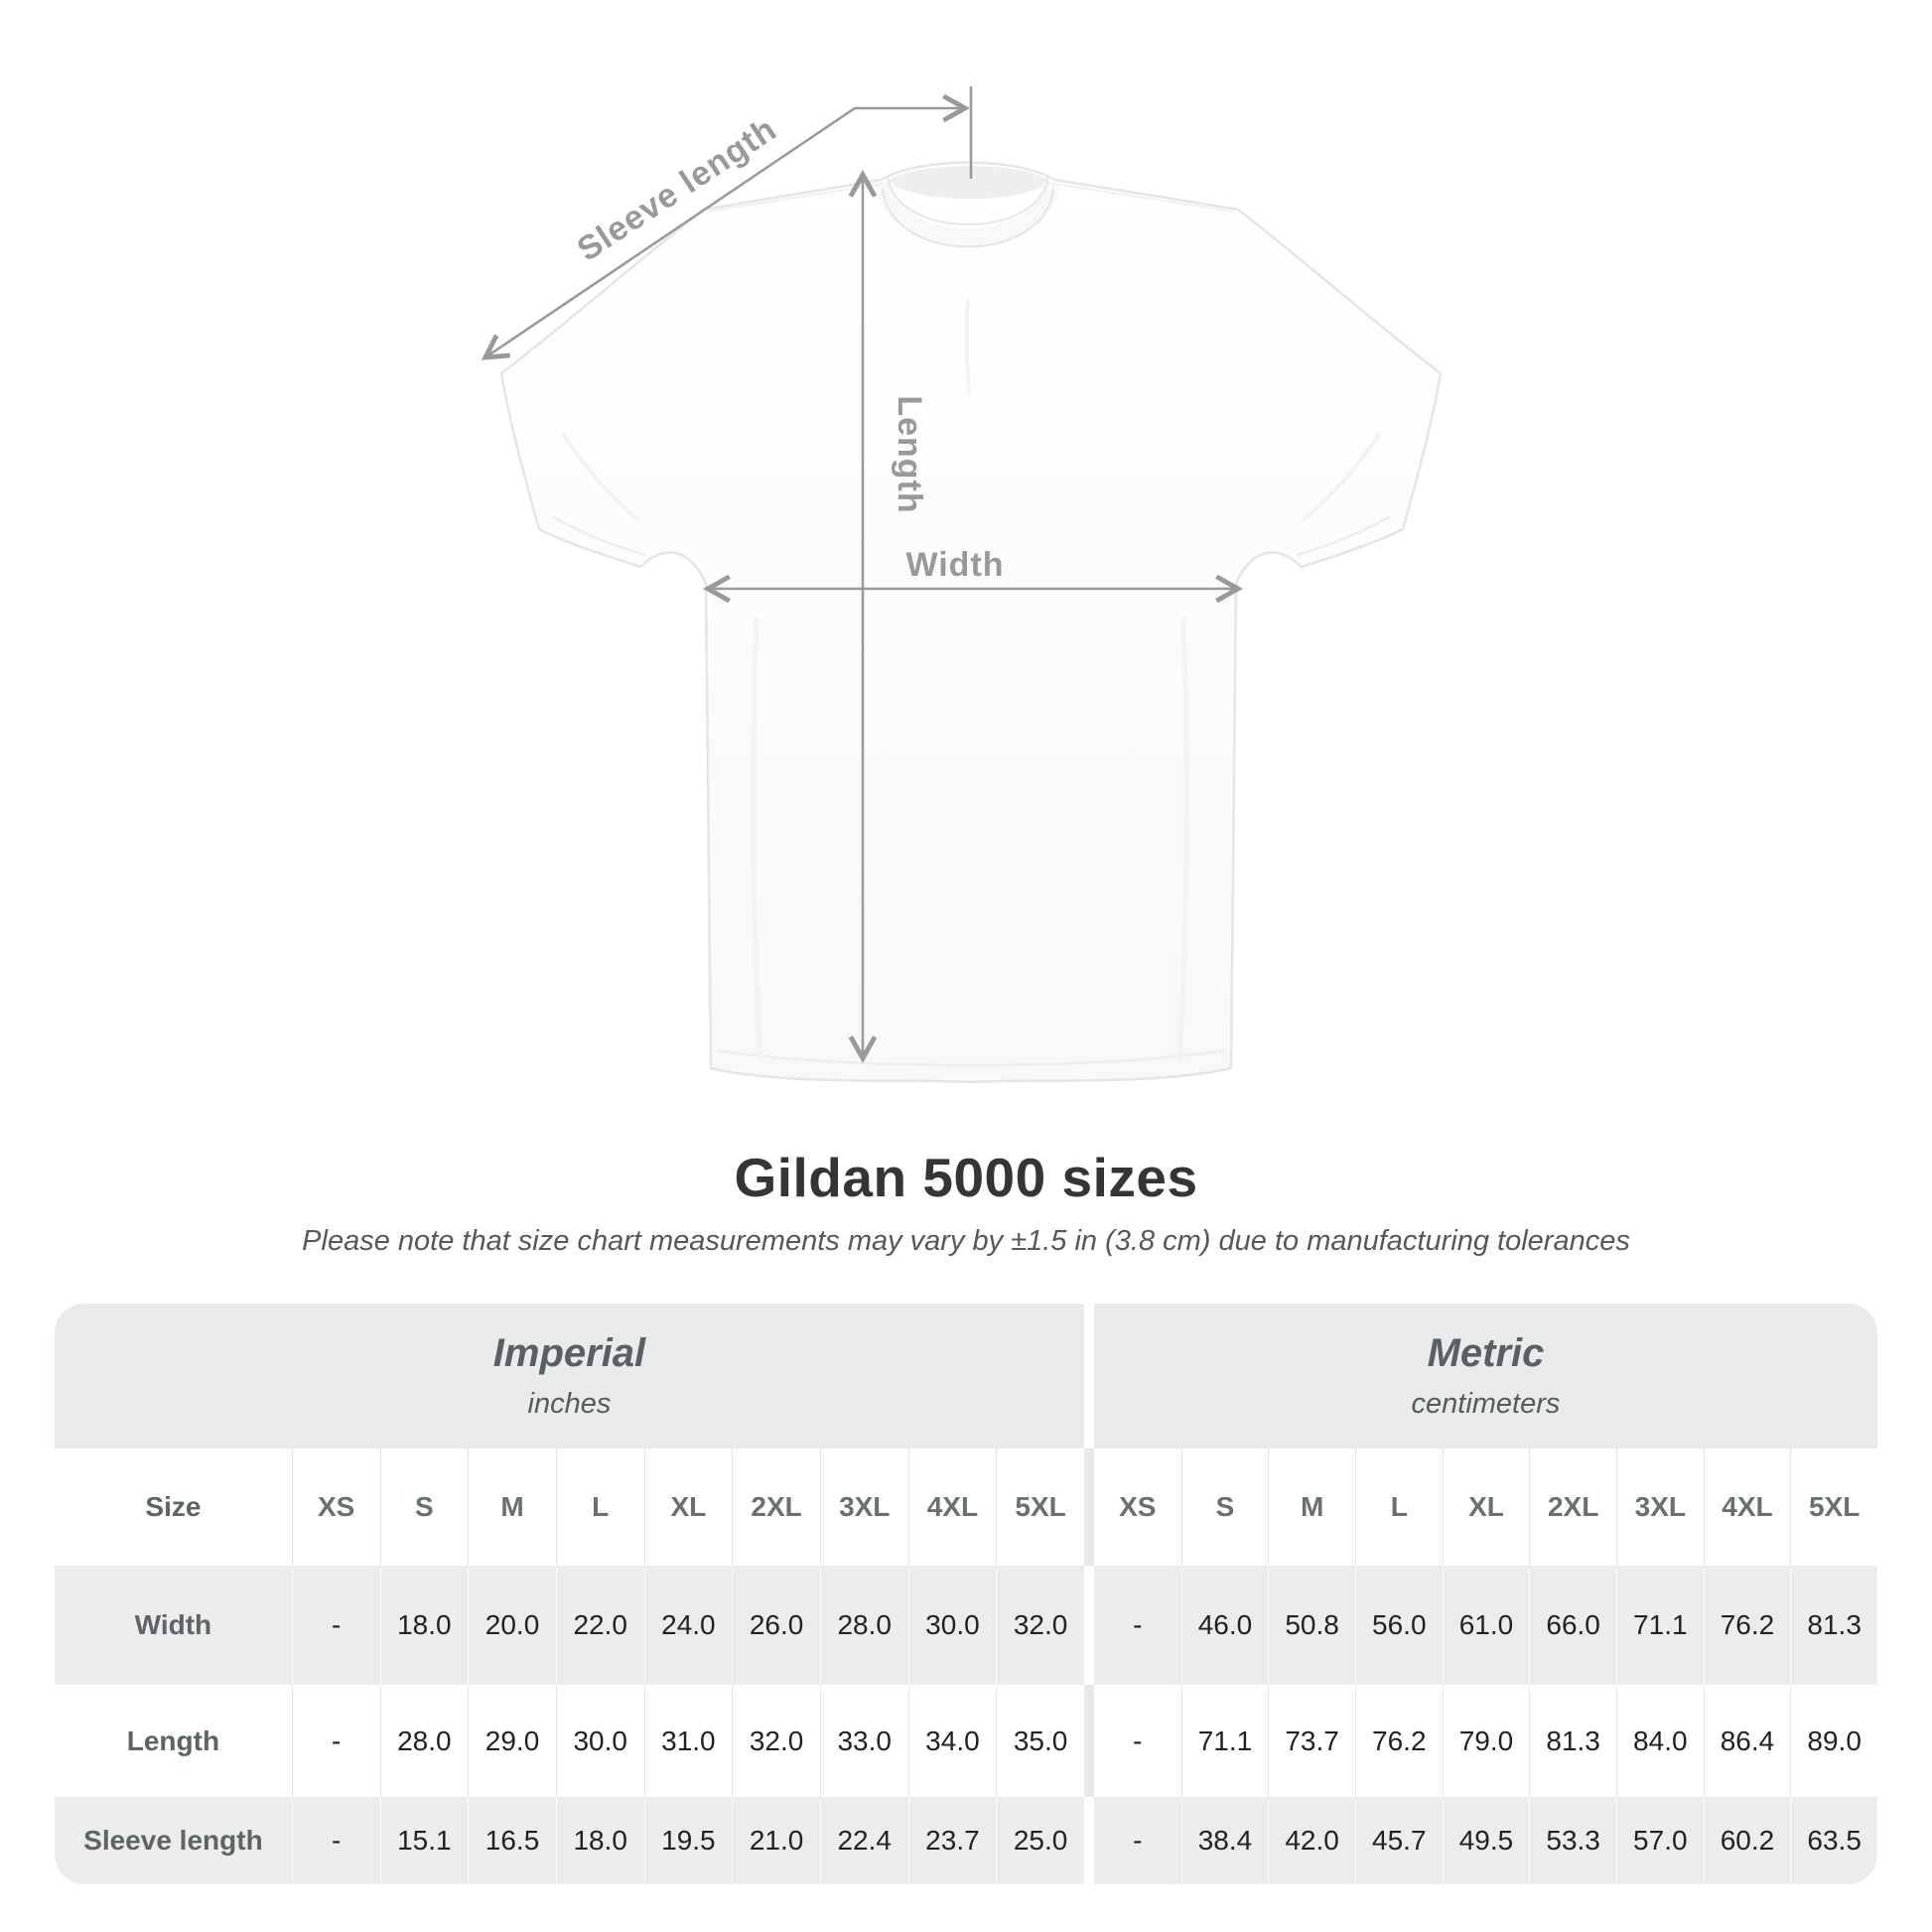 Image resolution: width=1932 pixels, height=1932 pixels. Describe the element at coordinates (569, 1404) in the screenshot. I see `imperial-section-unit: inches` at that location.